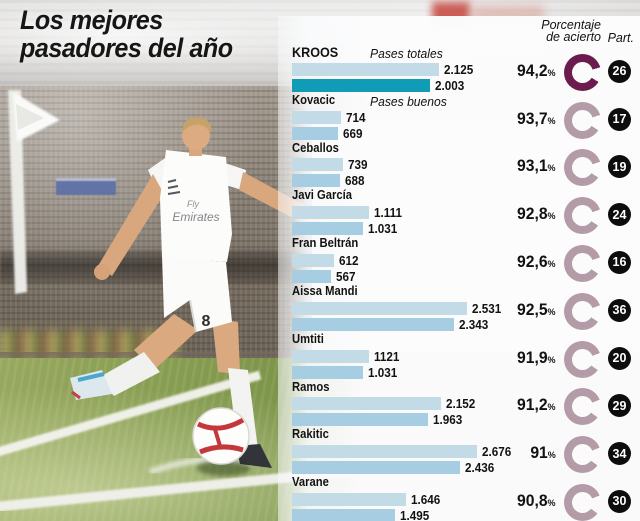  Describe the element at coordinates (156, 267) in the screenshot. I see `stadium-walkway-shadow` at that location.